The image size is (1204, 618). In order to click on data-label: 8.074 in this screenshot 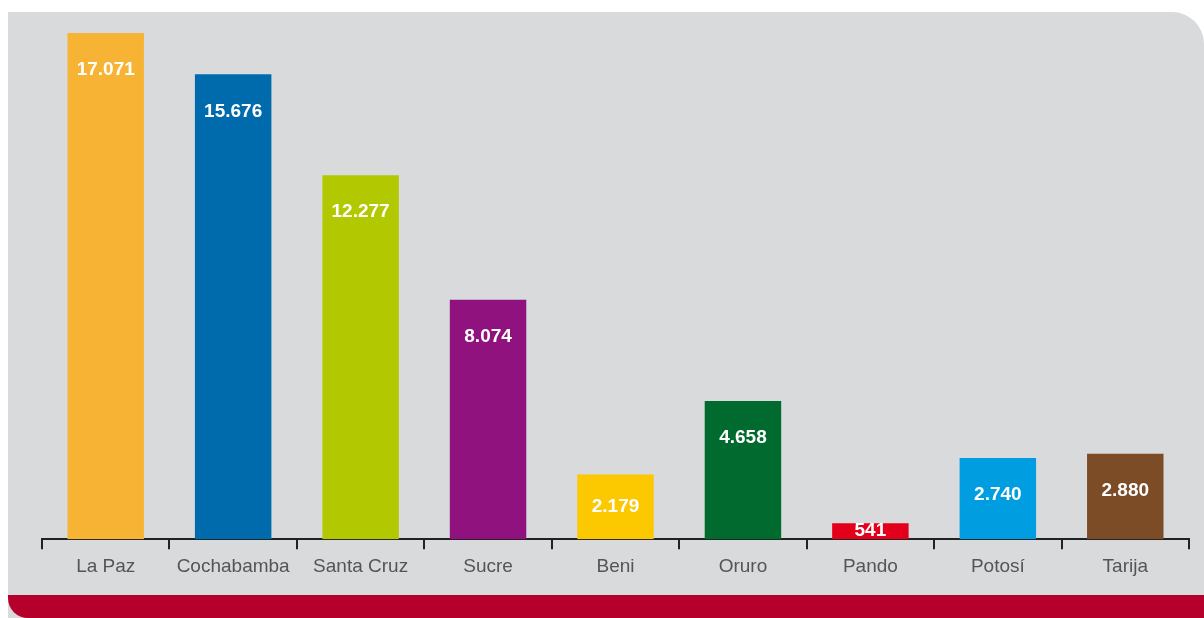, I will do `click(488, 336)`.